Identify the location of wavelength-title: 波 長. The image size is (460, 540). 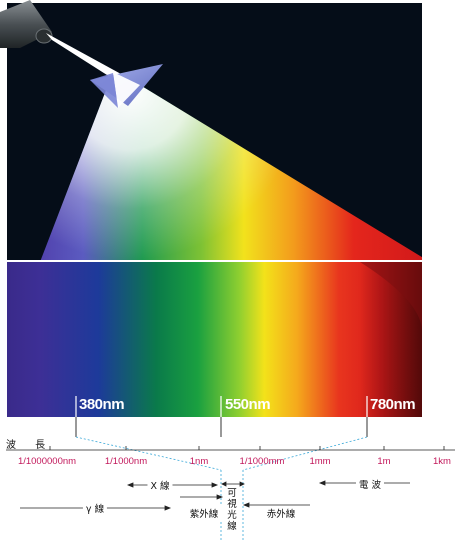
(30, 445).